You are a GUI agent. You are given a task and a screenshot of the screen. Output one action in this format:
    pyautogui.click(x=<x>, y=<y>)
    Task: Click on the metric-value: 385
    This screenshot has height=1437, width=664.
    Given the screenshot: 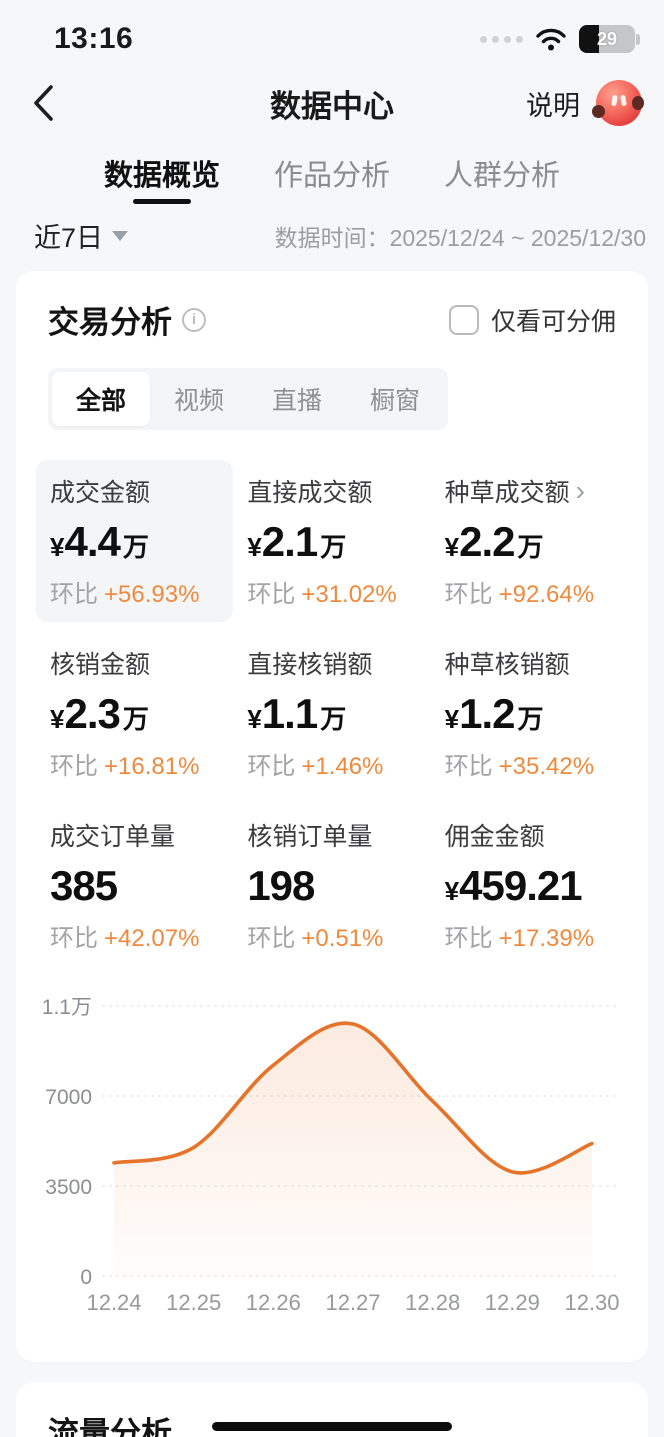 What is the action you would take?
    pyautogui.click(x=84, y=885)
    